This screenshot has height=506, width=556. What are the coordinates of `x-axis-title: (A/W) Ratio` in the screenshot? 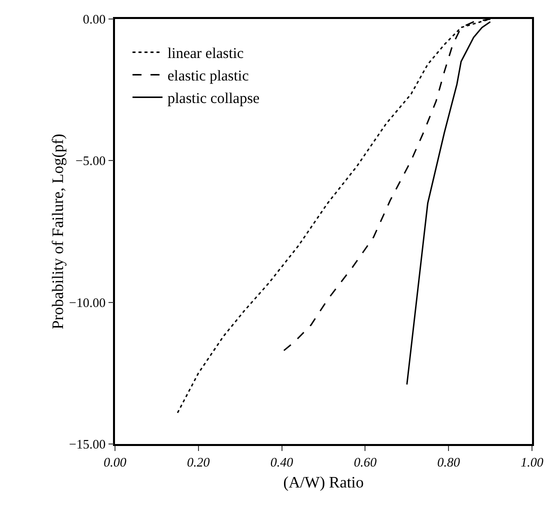 It's located at (323, 483).